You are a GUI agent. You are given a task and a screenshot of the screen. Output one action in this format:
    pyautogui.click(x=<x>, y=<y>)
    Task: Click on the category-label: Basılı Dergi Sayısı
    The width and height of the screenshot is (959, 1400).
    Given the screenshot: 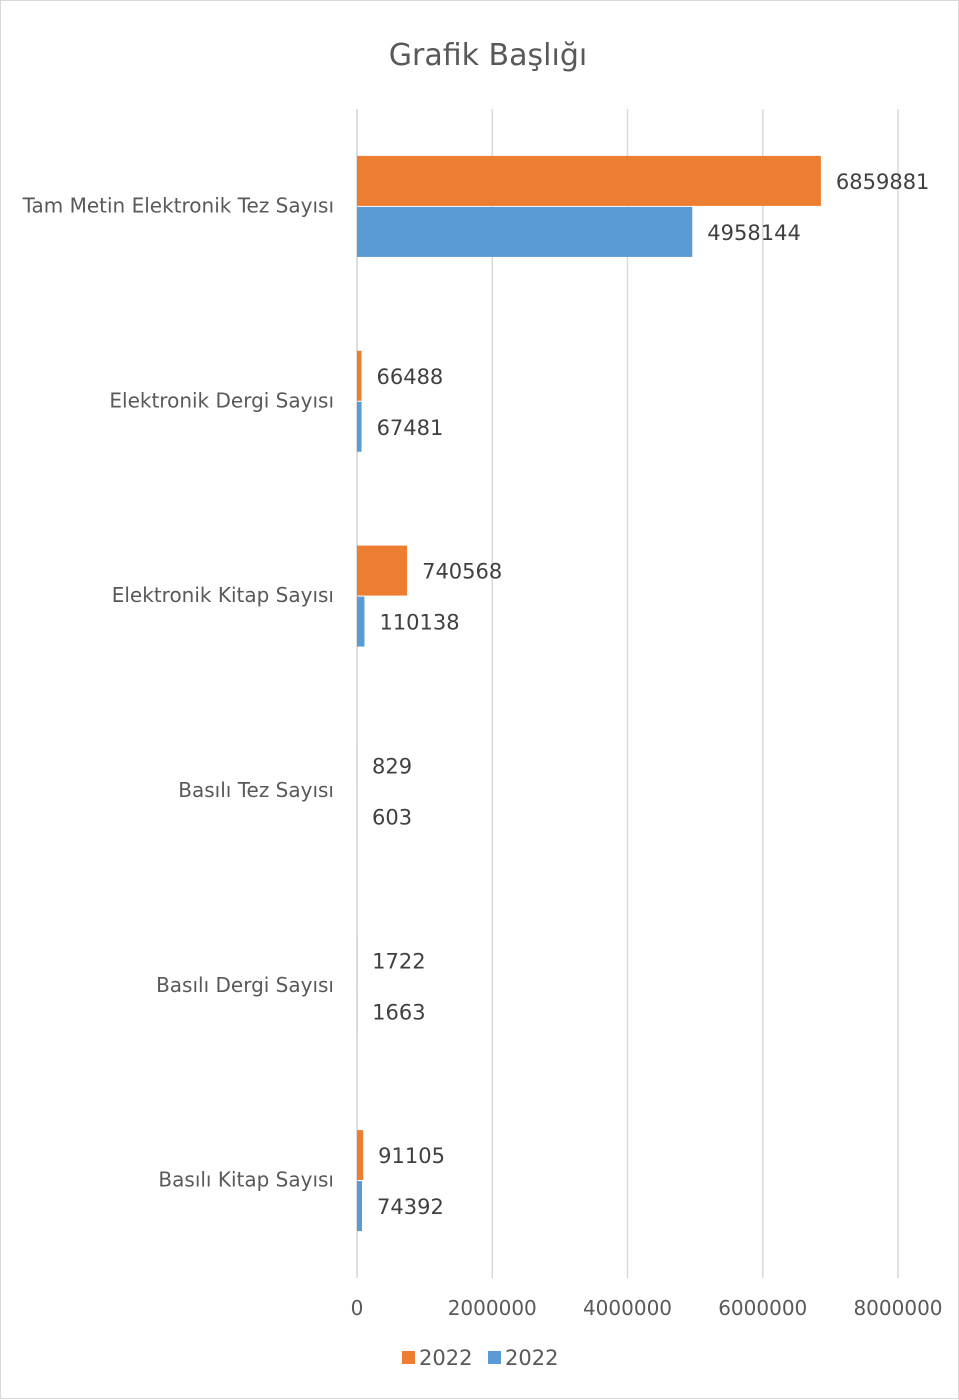 What is the action you would take?
    pyautogui.click(x=245, y=985)
    